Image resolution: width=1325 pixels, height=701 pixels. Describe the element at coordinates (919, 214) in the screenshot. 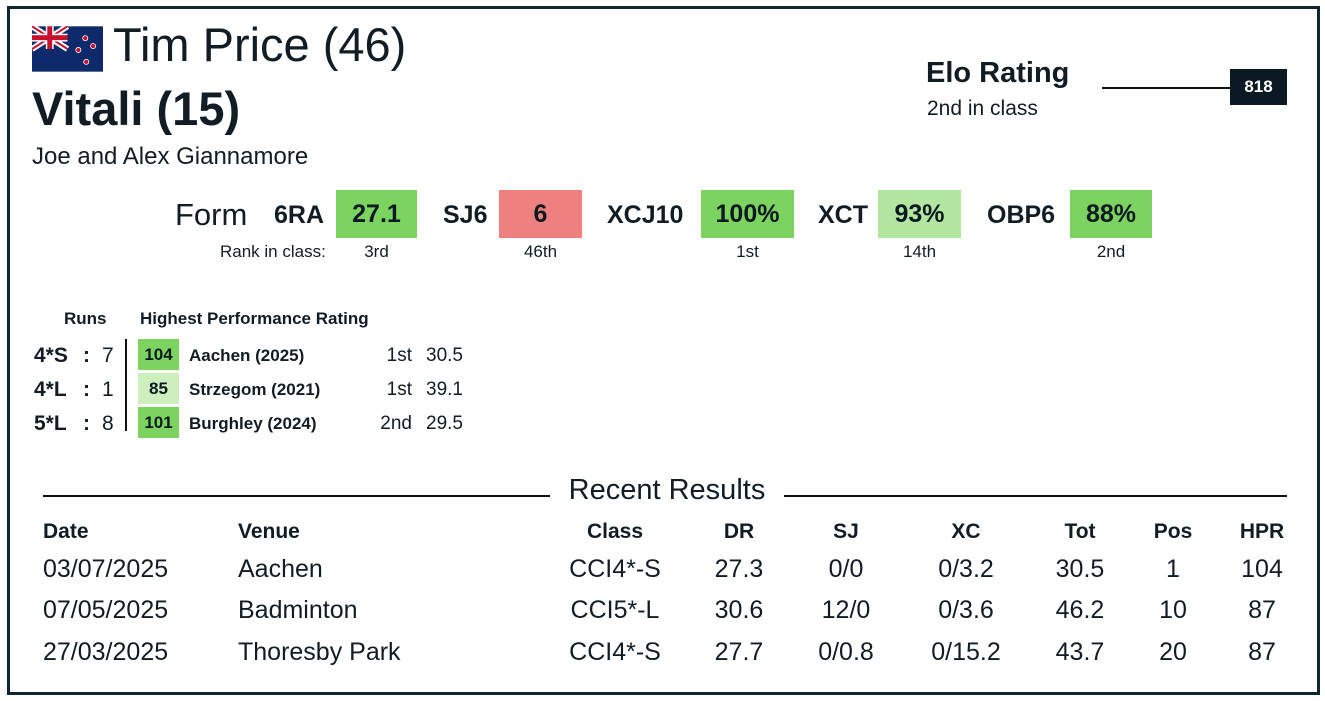

I see `form-value-xct: 93%` at that location.